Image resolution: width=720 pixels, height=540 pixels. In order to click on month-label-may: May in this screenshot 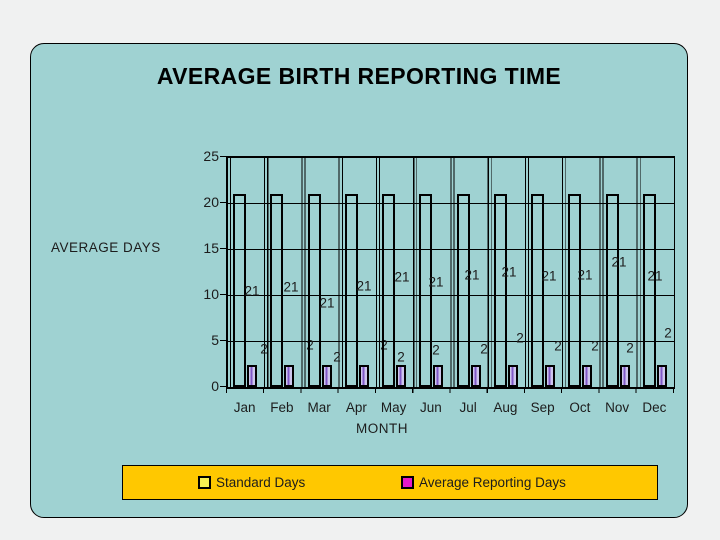, I will do `click(393, 407)`.